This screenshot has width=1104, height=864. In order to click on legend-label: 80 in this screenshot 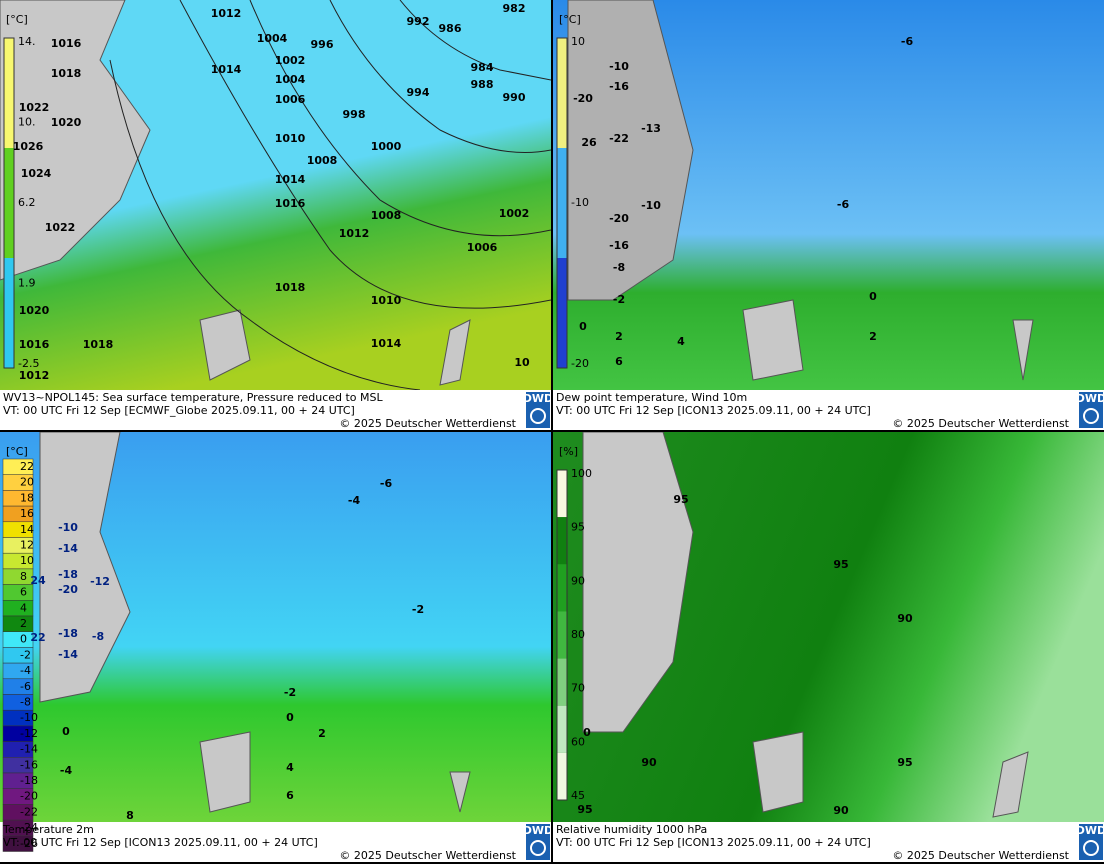, I will do `click(578, 634)`.